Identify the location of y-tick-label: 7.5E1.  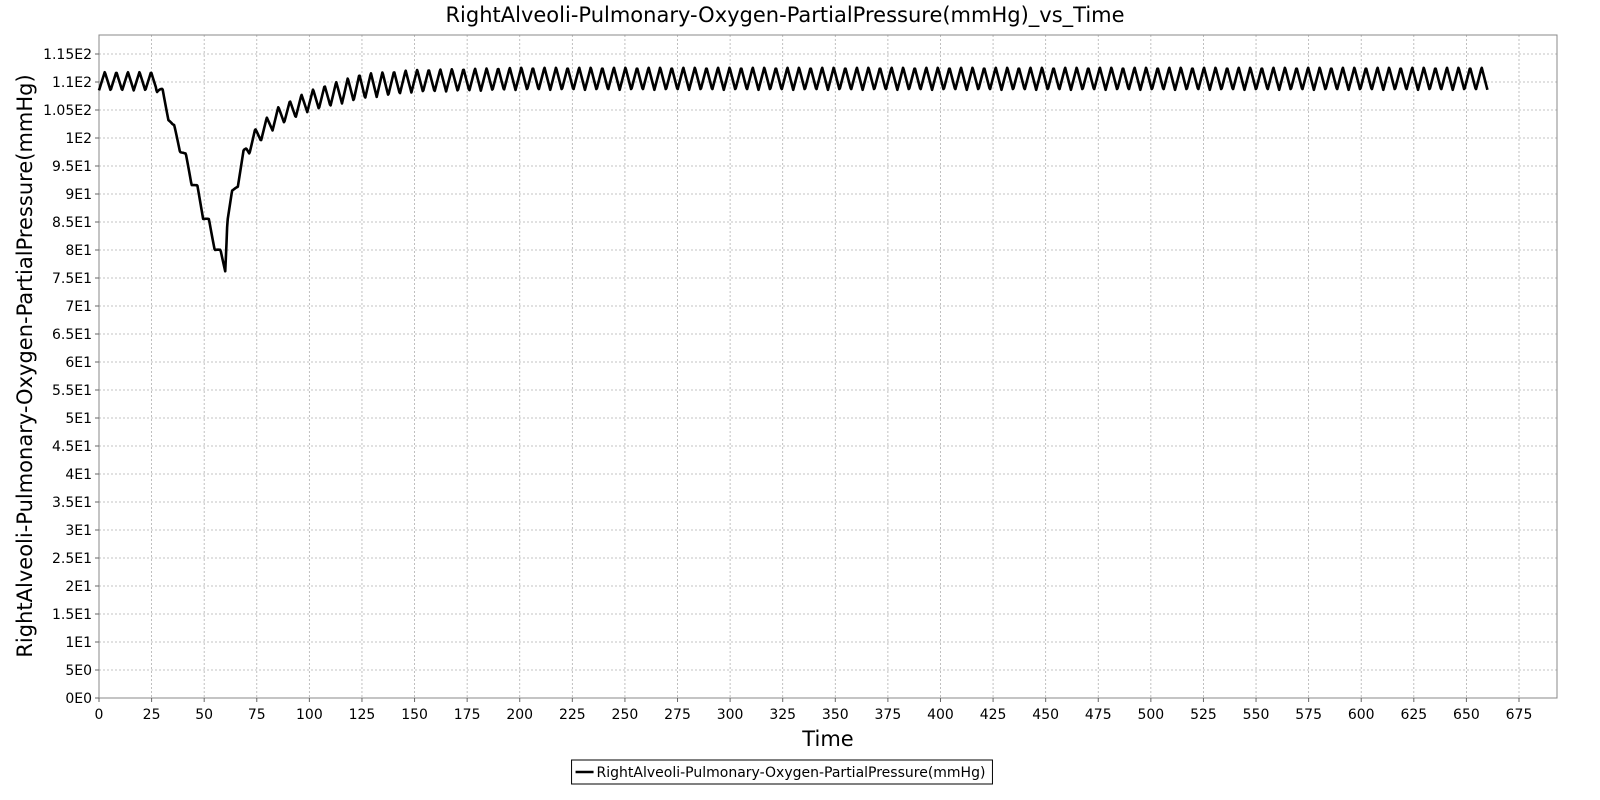
(72, 279).